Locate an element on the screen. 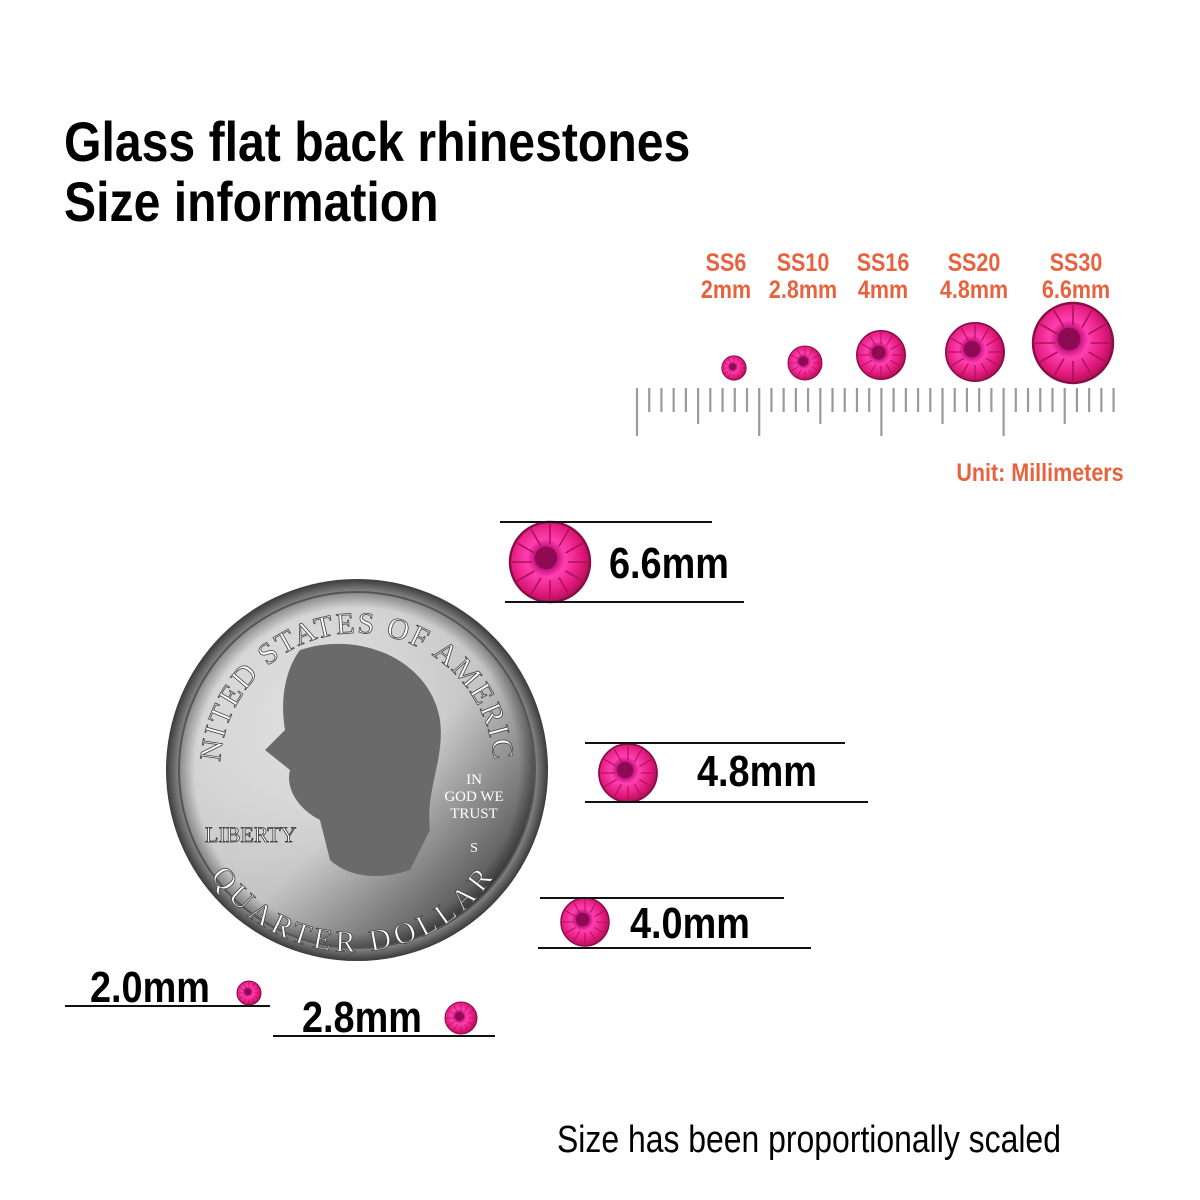  gem-ss6 is located at coordinates (734, 368).